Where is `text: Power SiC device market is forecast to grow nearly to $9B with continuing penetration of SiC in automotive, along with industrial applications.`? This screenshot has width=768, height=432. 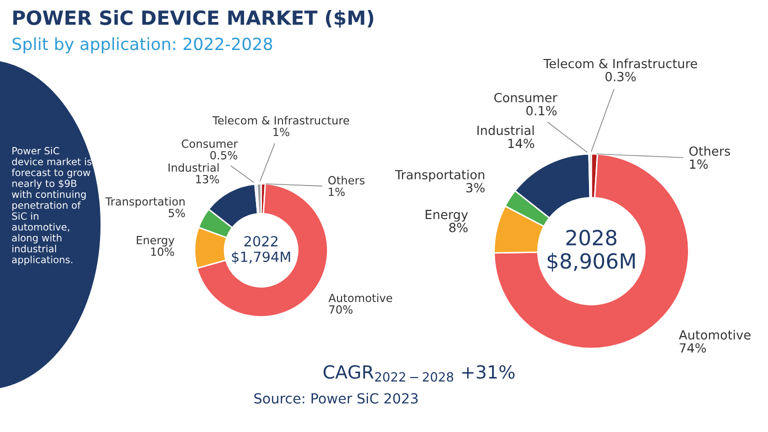 text: Power SiC device market is forecast to grow nearly to $9B with continuing penetration of SiC in automotive, along with industrial applications. is located at coordinates (52, 206).